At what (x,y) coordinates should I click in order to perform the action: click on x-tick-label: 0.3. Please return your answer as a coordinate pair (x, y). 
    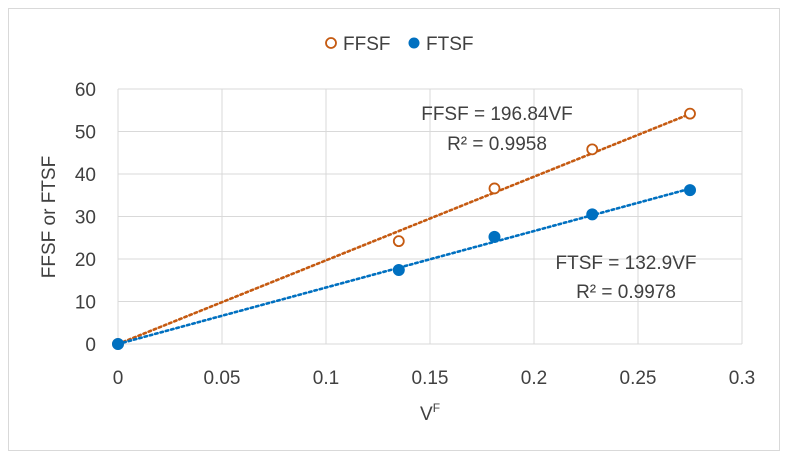
    Looking at the image, I should click on (742, 378).